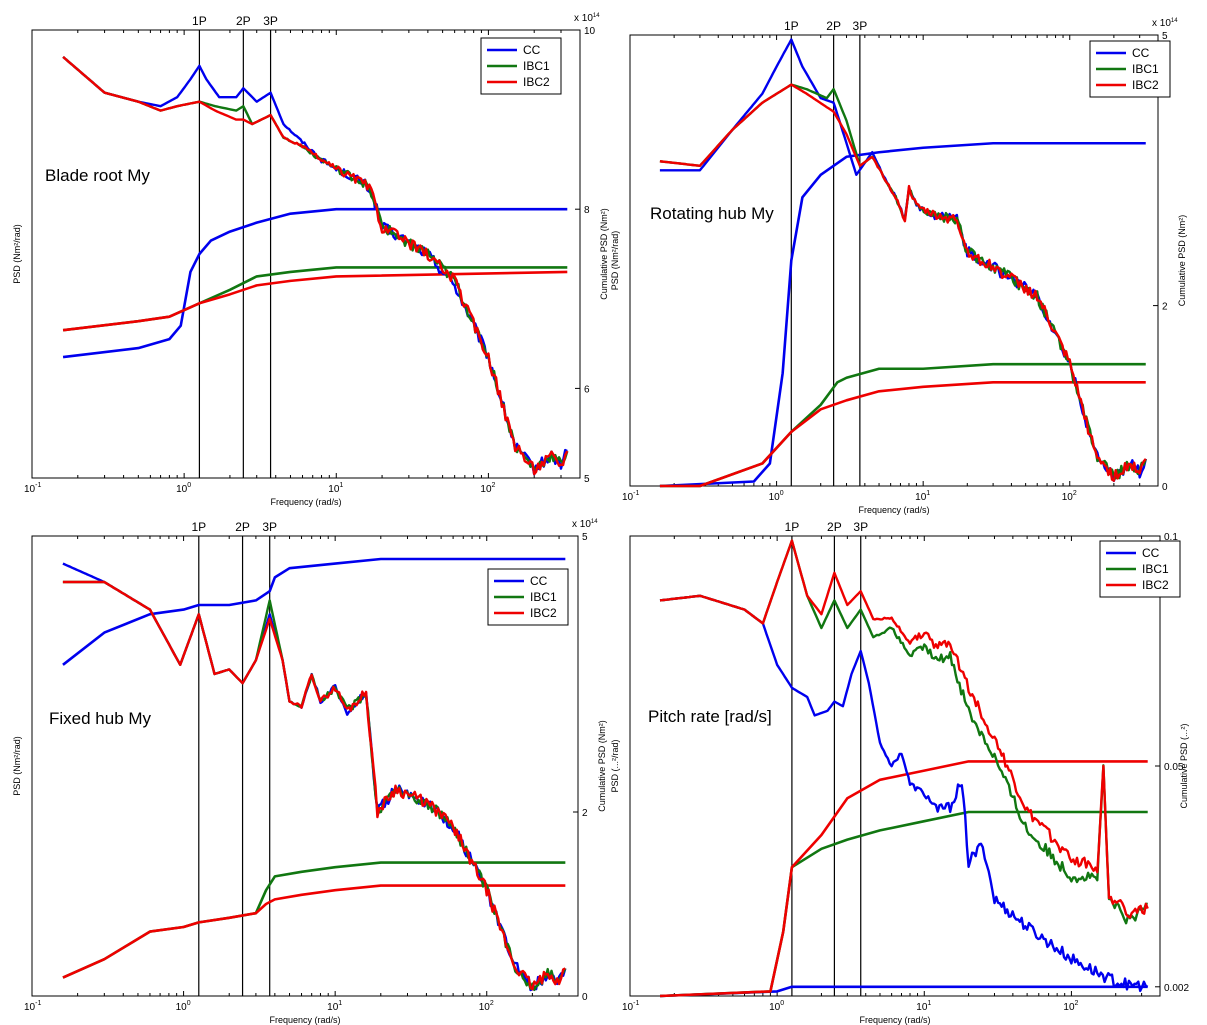  I want to click on y2-tick-label: 0.002, so click(1176, 988).